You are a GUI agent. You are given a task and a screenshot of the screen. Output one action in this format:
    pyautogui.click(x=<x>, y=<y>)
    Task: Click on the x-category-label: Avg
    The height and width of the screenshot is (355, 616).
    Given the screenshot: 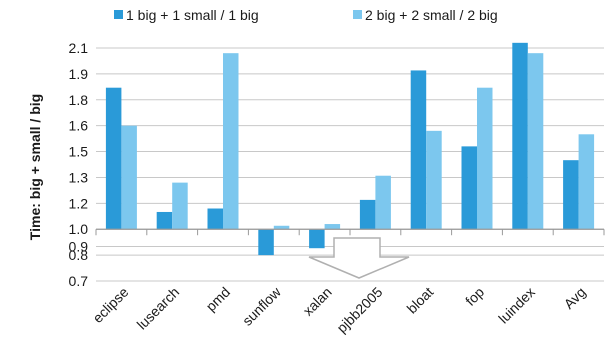 What is the action you would take?
    pyautogui.click(x=575, y=298)
    